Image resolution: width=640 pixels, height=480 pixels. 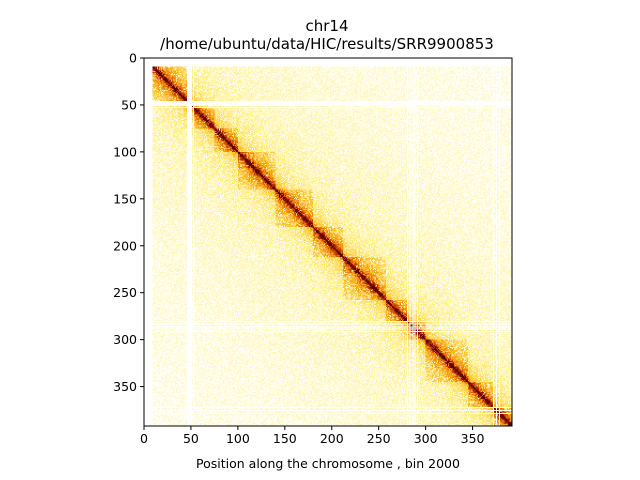 I want to click on y-axis: 0 50 100 150 200 250 300 350, so click(x=128, y=222).